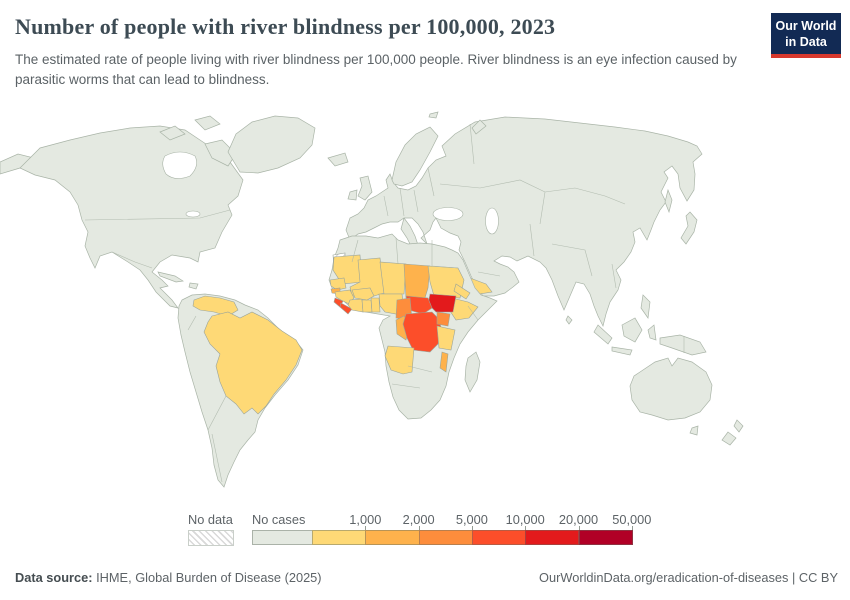  What do you see at coordinates (271, 144) in the screenshot?
I see `region-greenland` at bounding box center [271, 144].